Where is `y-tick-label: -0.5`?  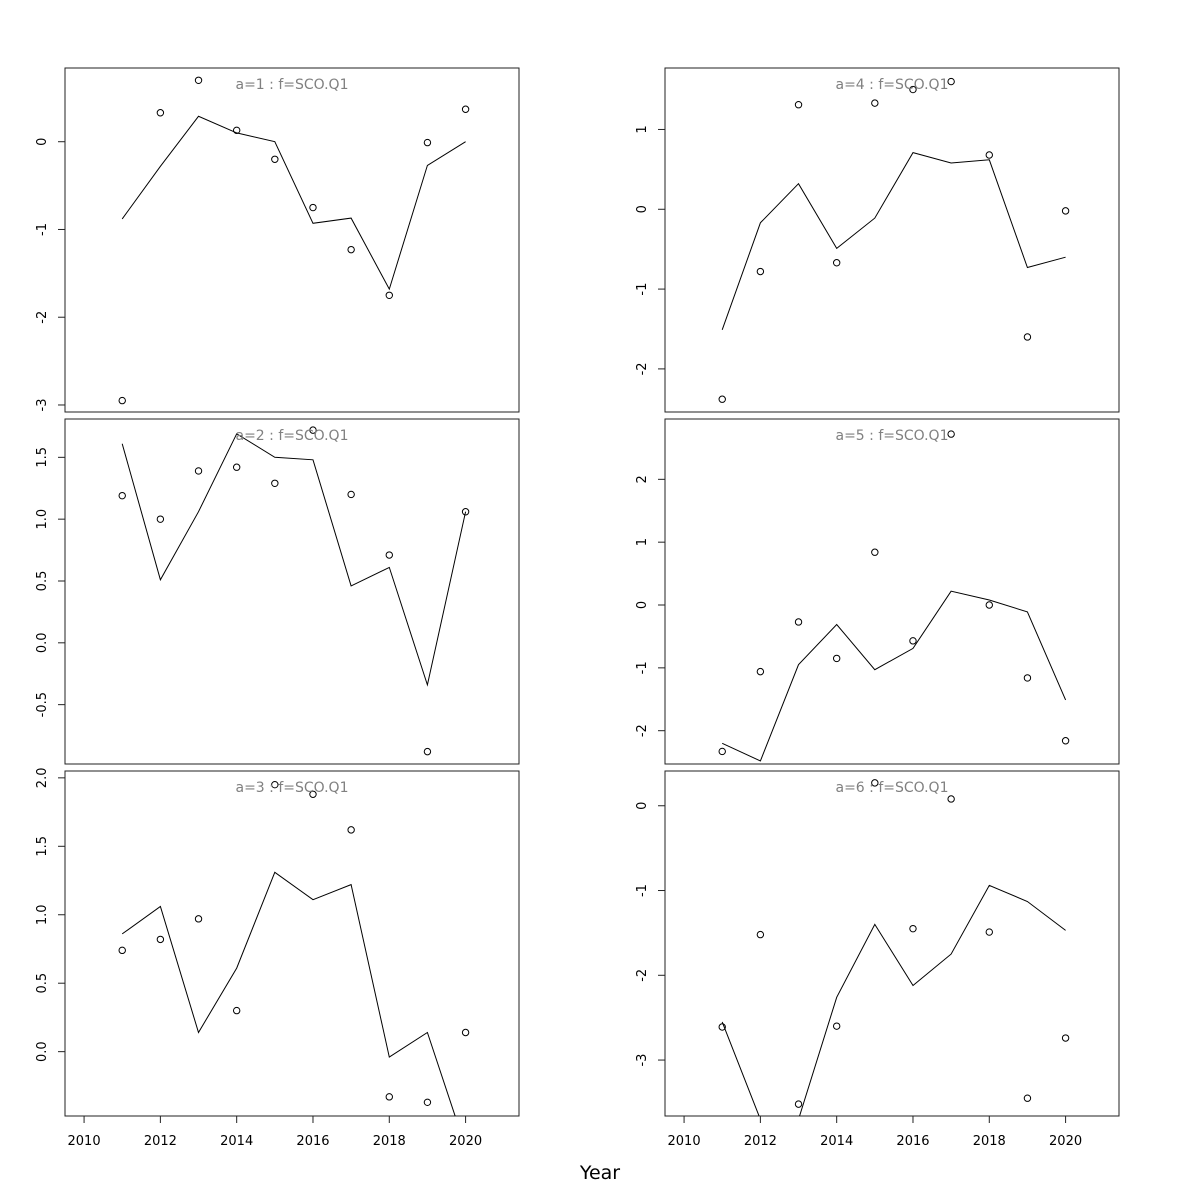 y-tick-label: -0.5 is located at coordinates (42, 704).